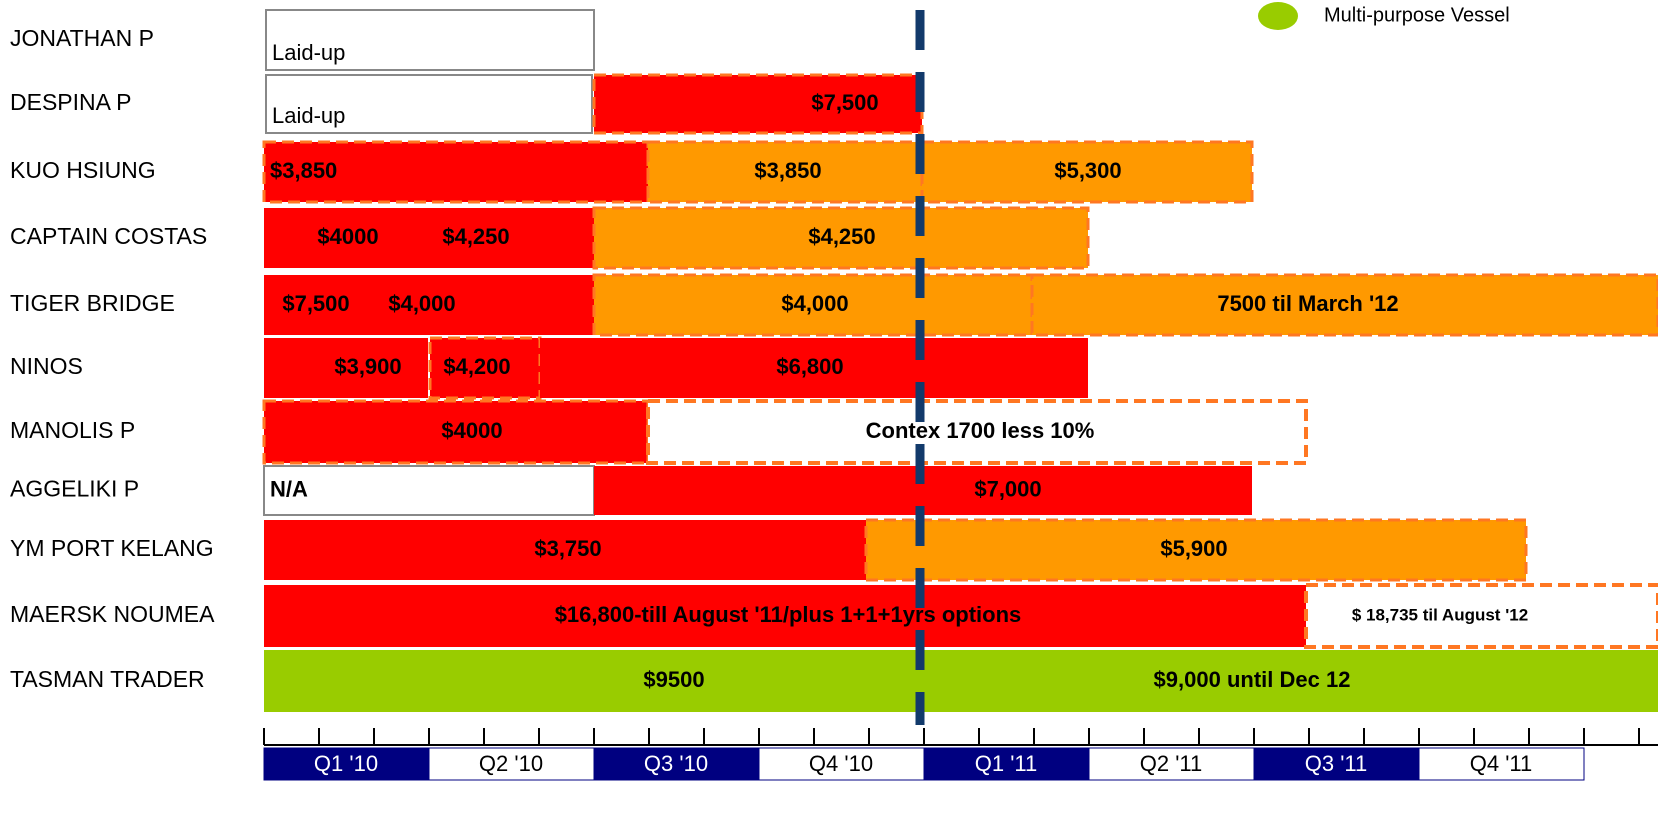 This screenshot has height=826, width=1658. Describe the element at coordinates (46, 366) in the screenshot. I see `vessel-name: NINOS` at that location.